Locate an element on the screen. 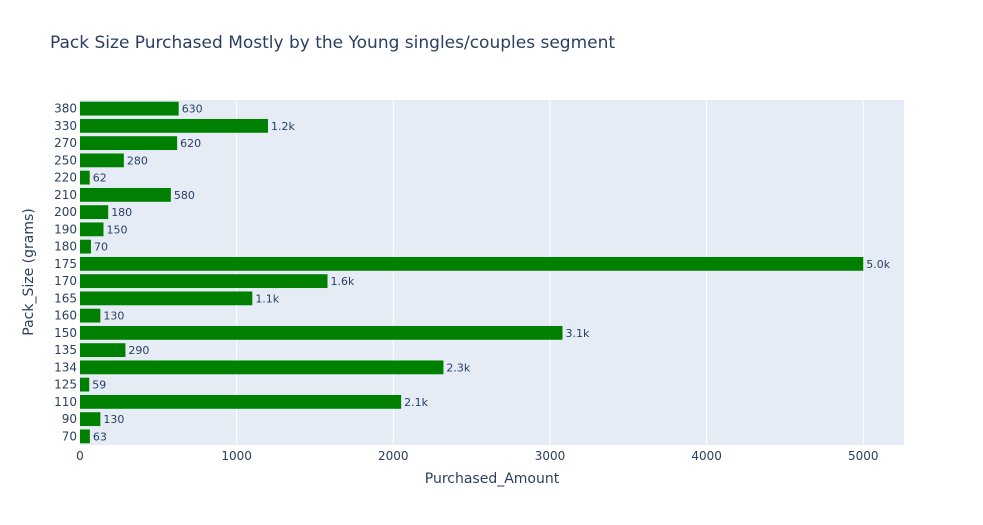 The height and width of the screenshot is (525, 983). x-tick-label: 4000 is located at coordinates (706, 456).